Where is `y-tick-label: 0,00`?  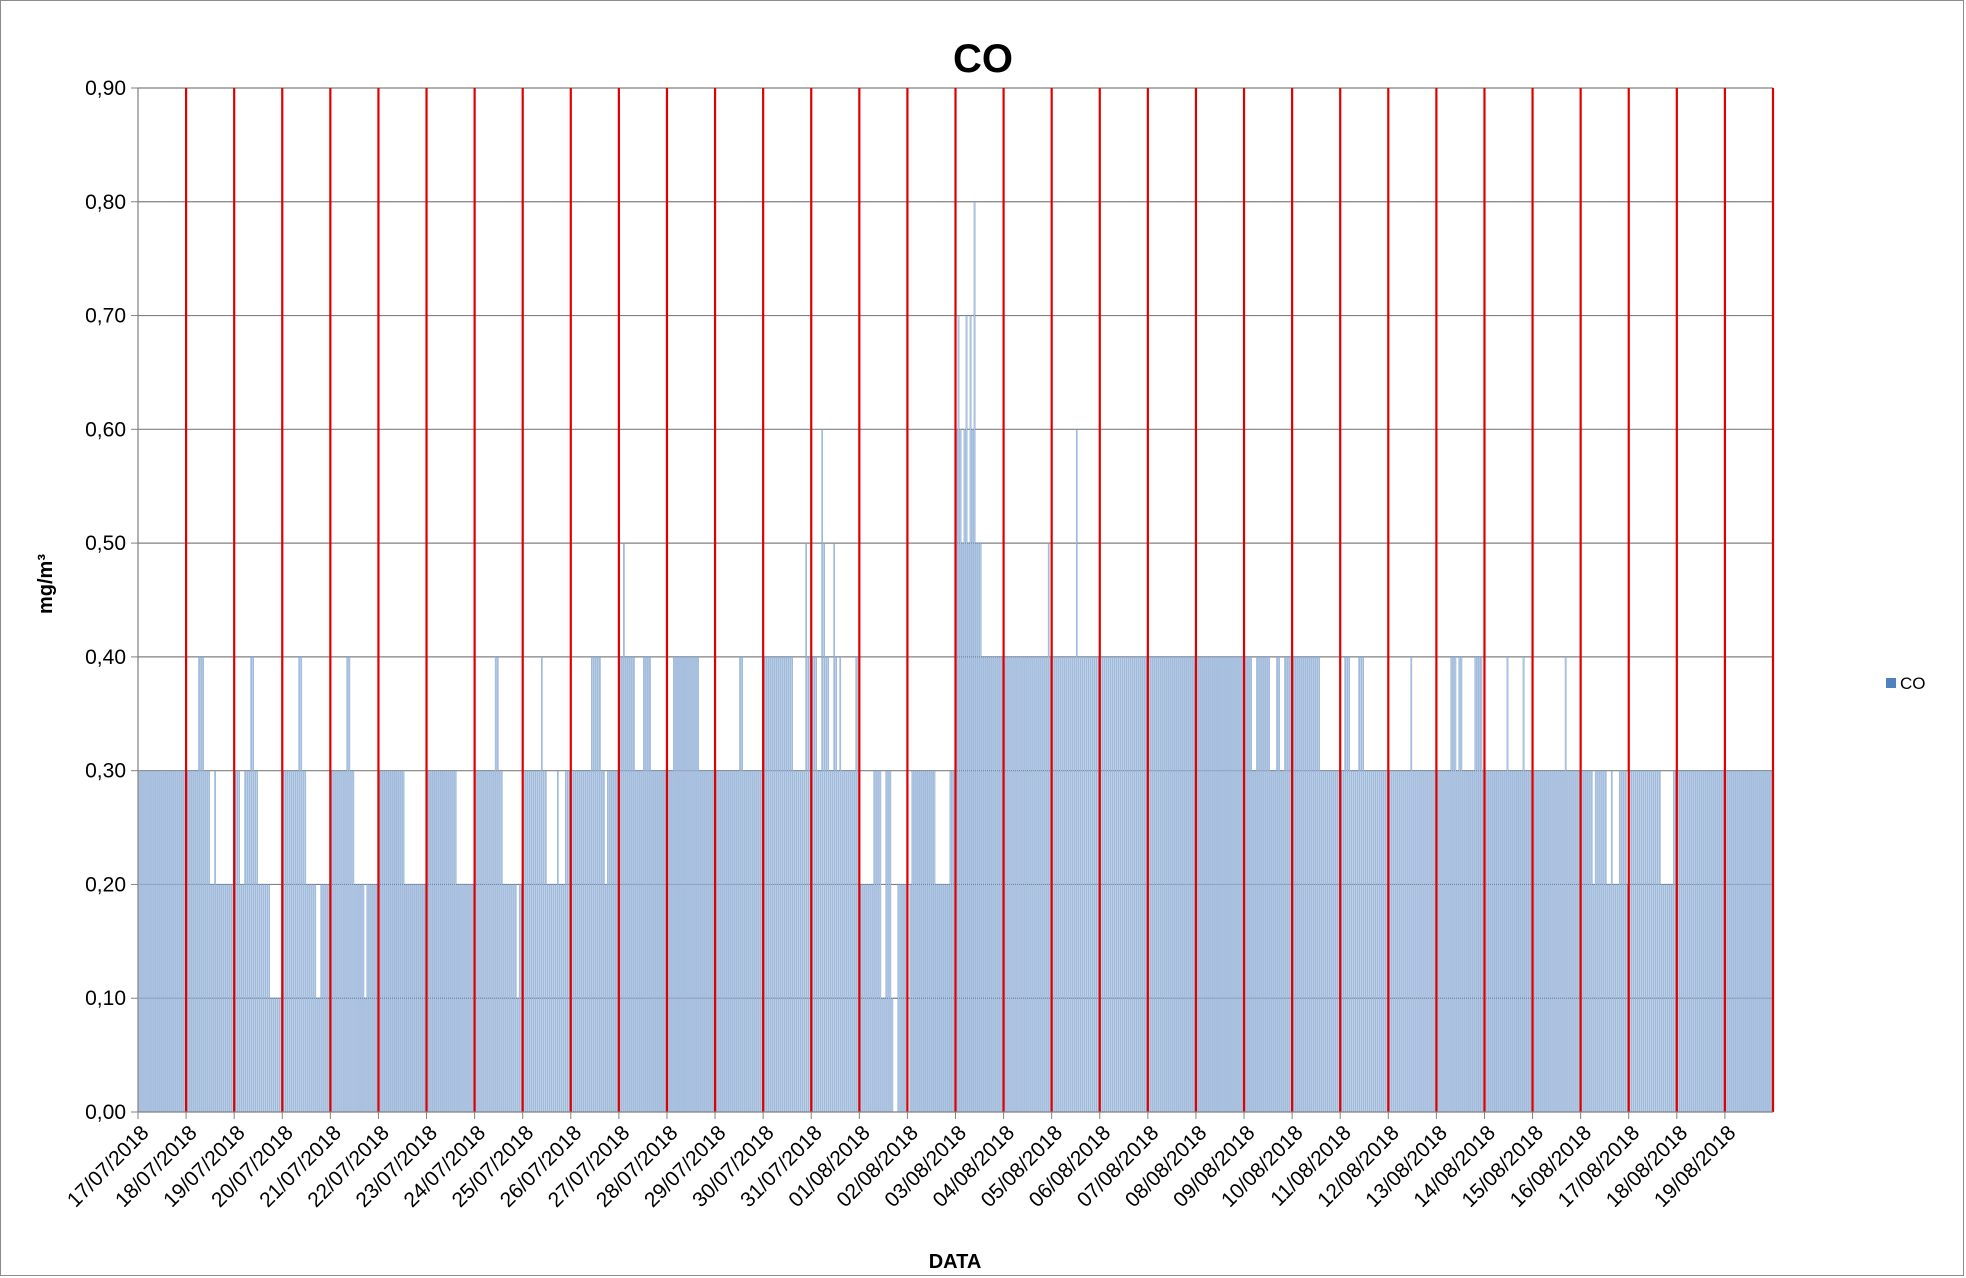 y-tick-label: 0,00 is located at coordinates (105, 1112).